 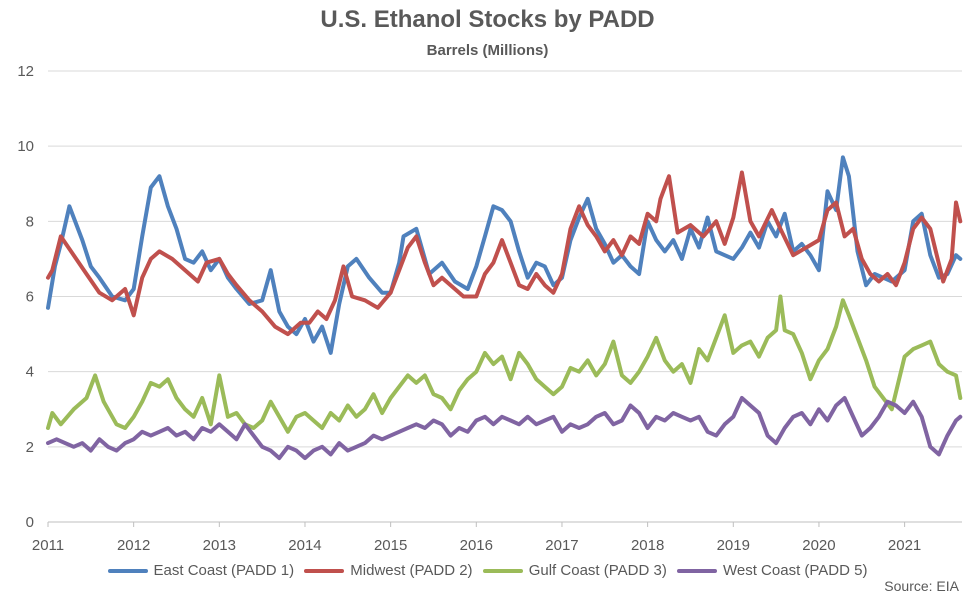 What do you see at coordinates (324, 571) in the screenshot?
I see `legend-swatch-midwest` at bounding box center [324, 571].